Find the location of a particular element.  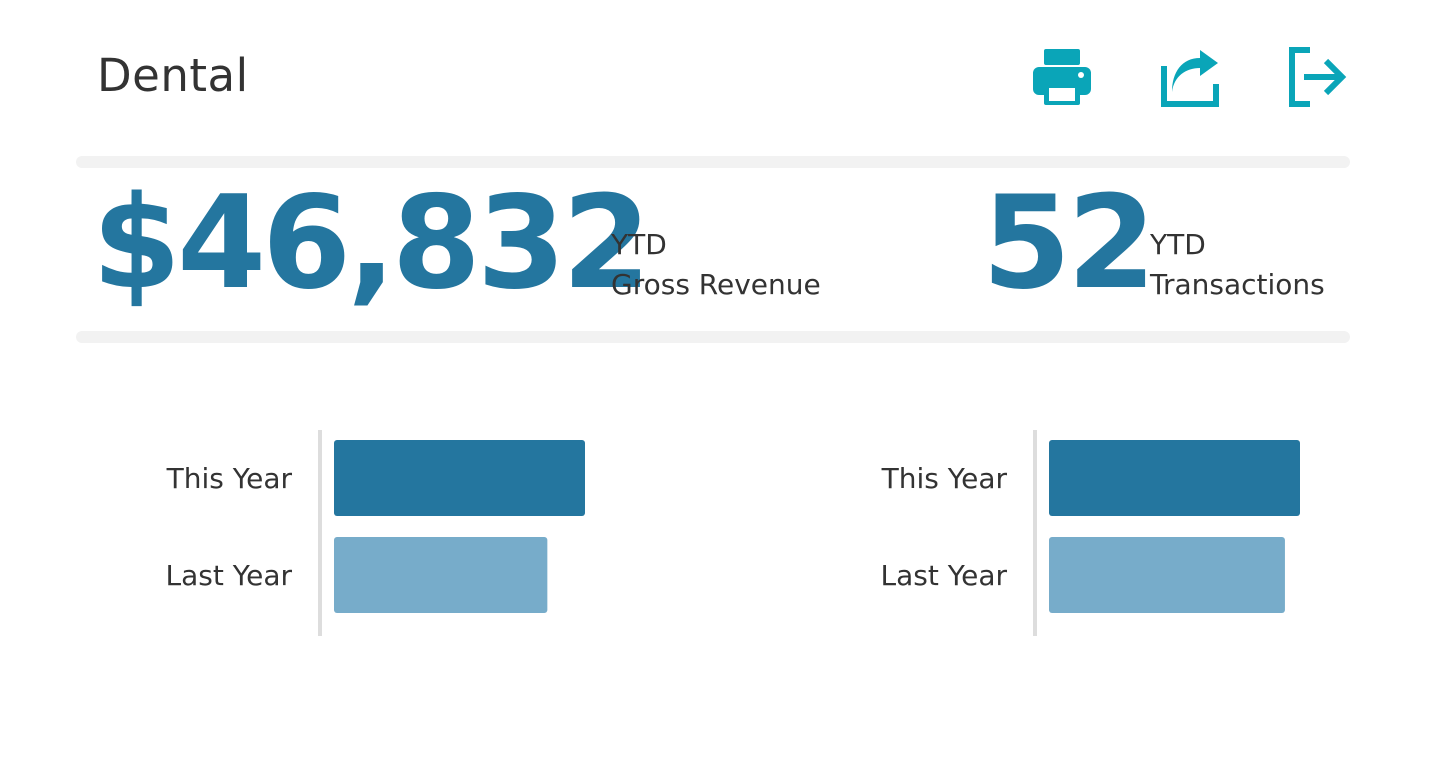

toolbar is located at coordinates (1190, 78).